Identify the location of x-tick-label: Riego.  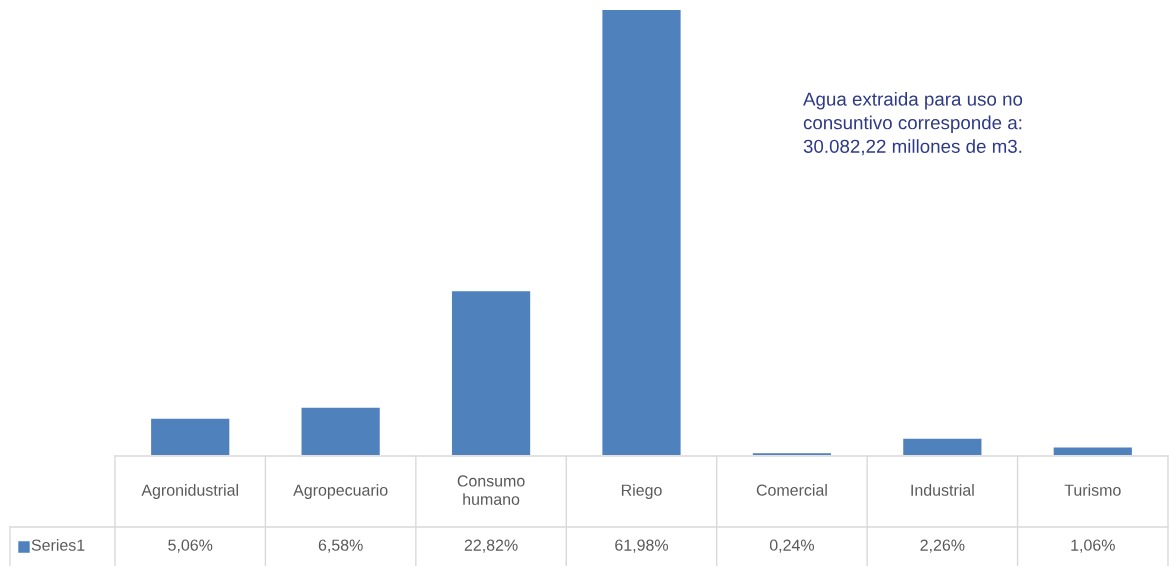
(641, 491).